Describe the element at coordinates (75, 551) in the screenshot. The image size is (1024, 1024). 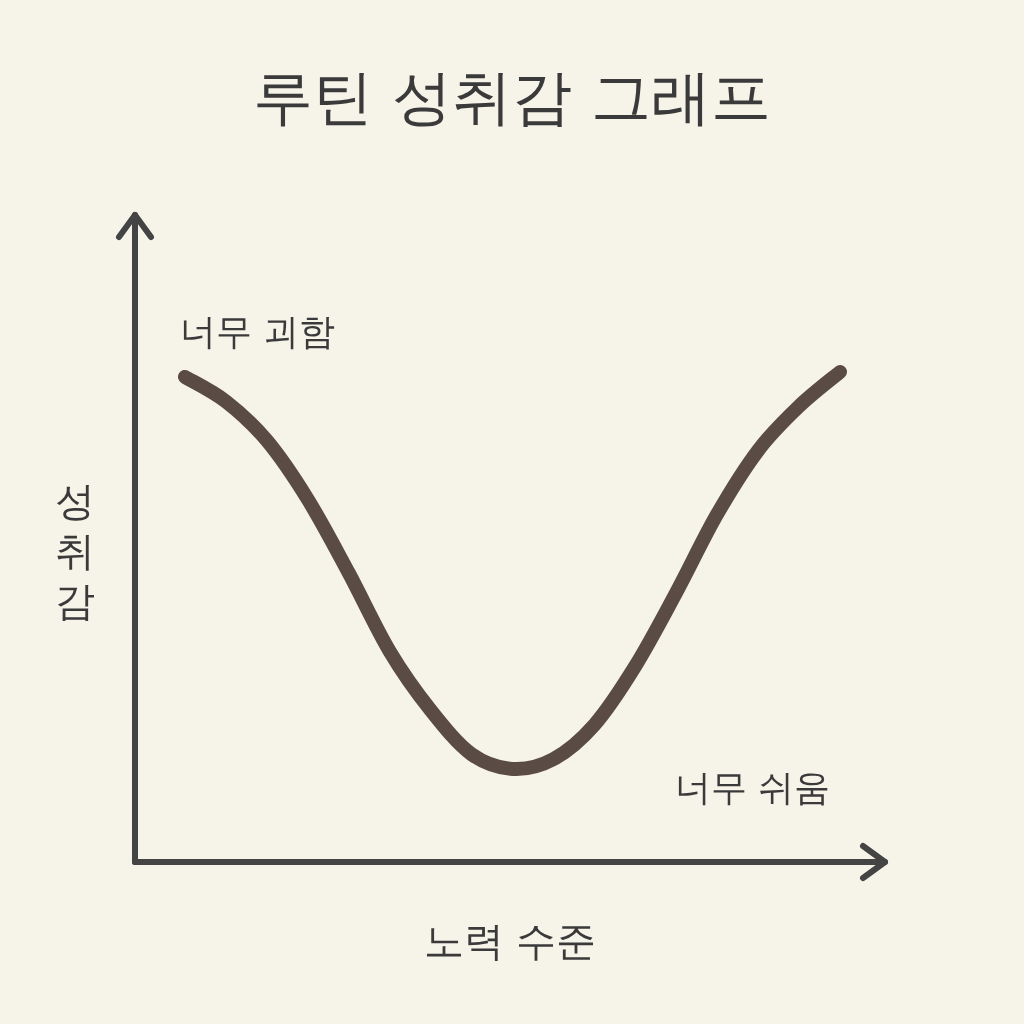
I see `y-axis-title: 성취감` at that location.